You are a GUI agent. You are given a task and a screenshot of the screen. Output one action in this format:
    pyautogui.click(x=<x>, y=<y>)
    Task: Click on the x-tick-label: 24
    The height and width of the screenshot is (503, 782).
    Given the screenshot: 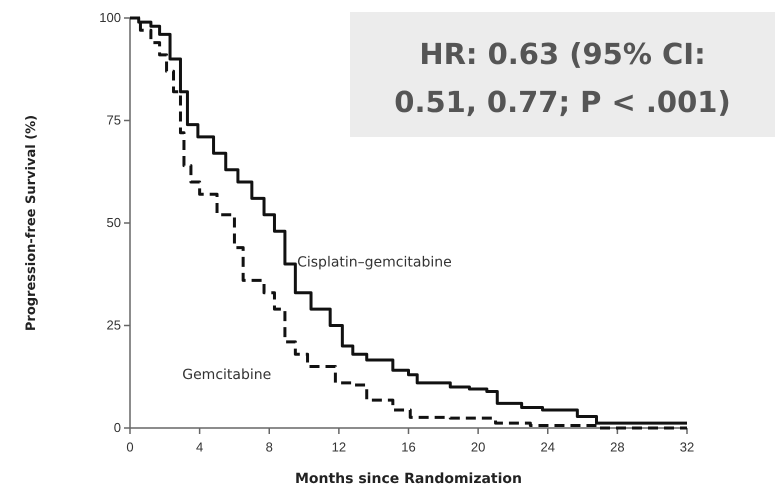 What is the action you would take?
    pyautogui.click(x=547, y=446)
    